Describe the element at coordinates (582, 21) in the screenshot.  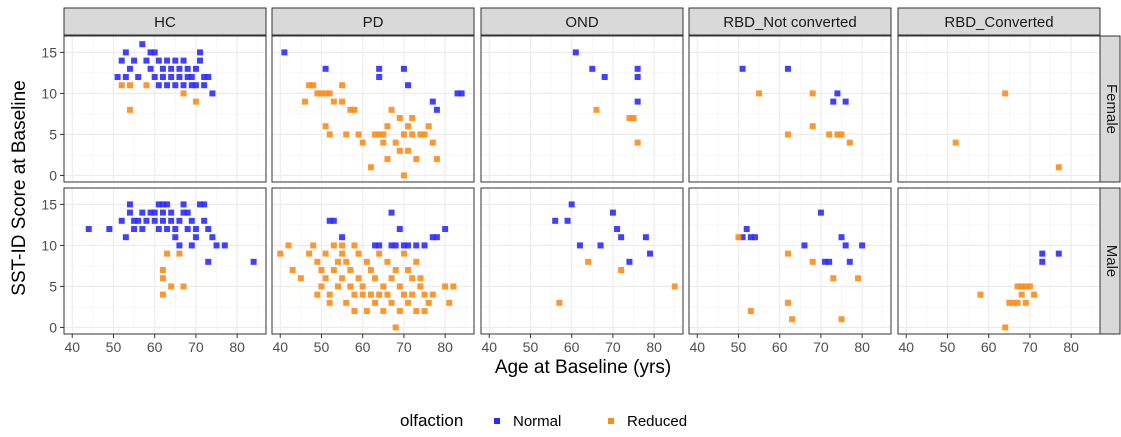
I see `strip-ond` at that location.